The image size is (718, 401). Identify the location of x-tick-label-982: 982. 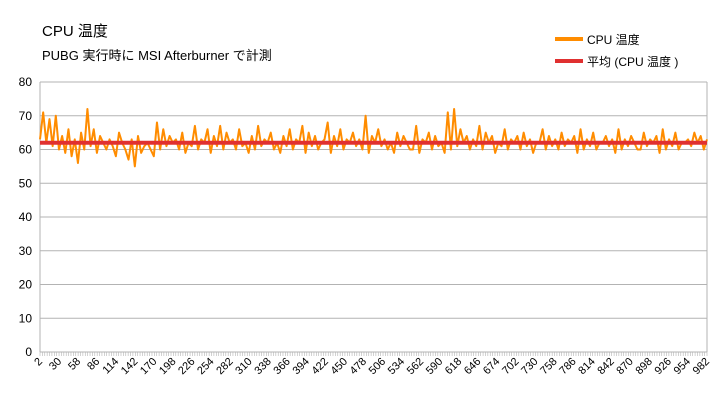
(701, 366).